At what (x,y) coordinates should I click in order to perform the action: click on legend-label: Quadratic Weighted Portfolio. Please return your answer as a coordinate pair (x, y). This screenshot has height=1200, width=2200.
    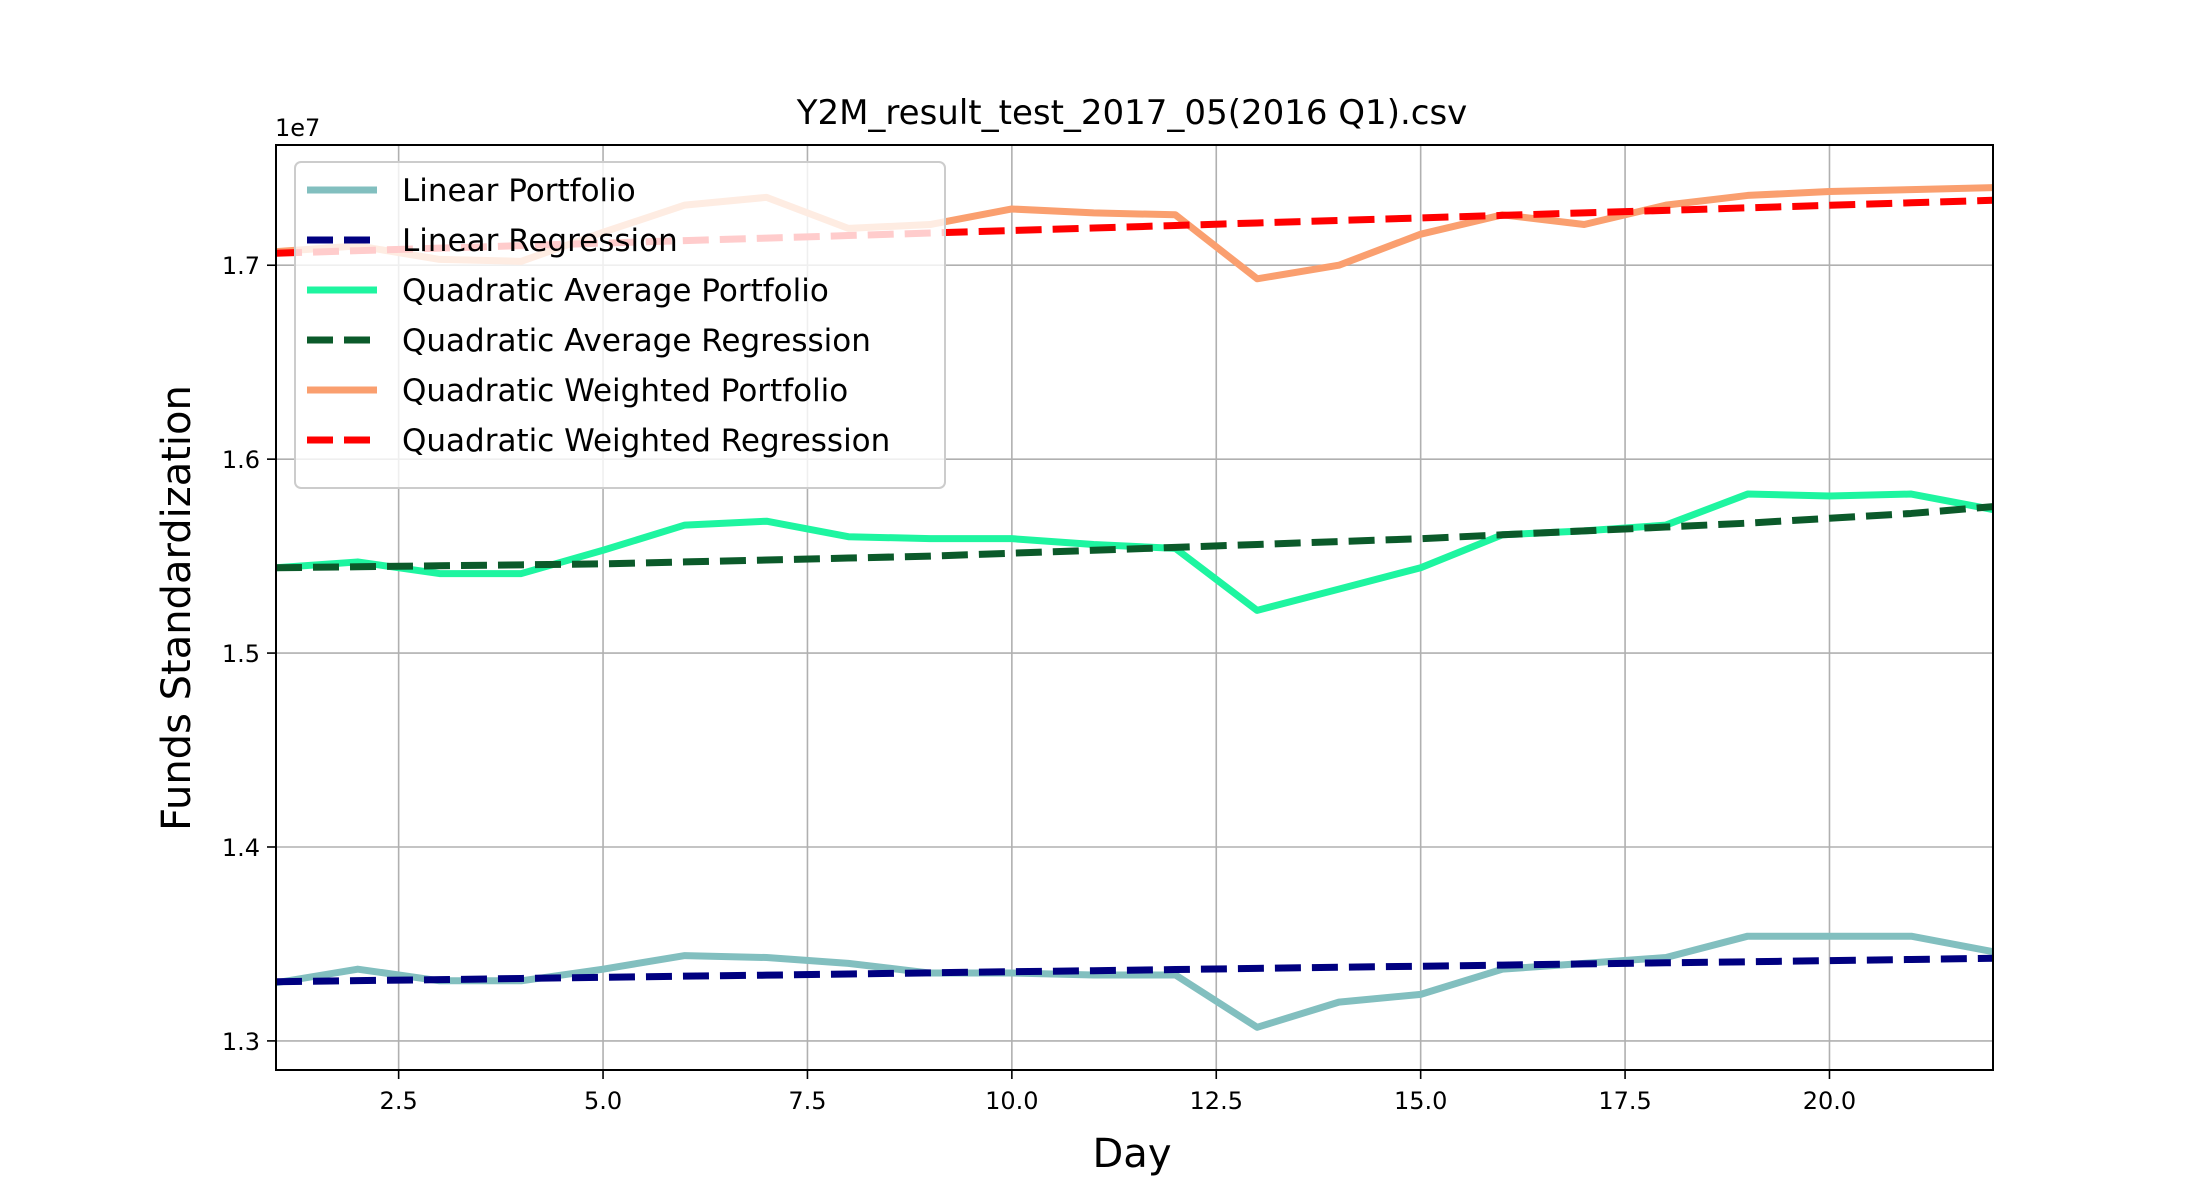
    Looking at the image, I should click on (625, 391).